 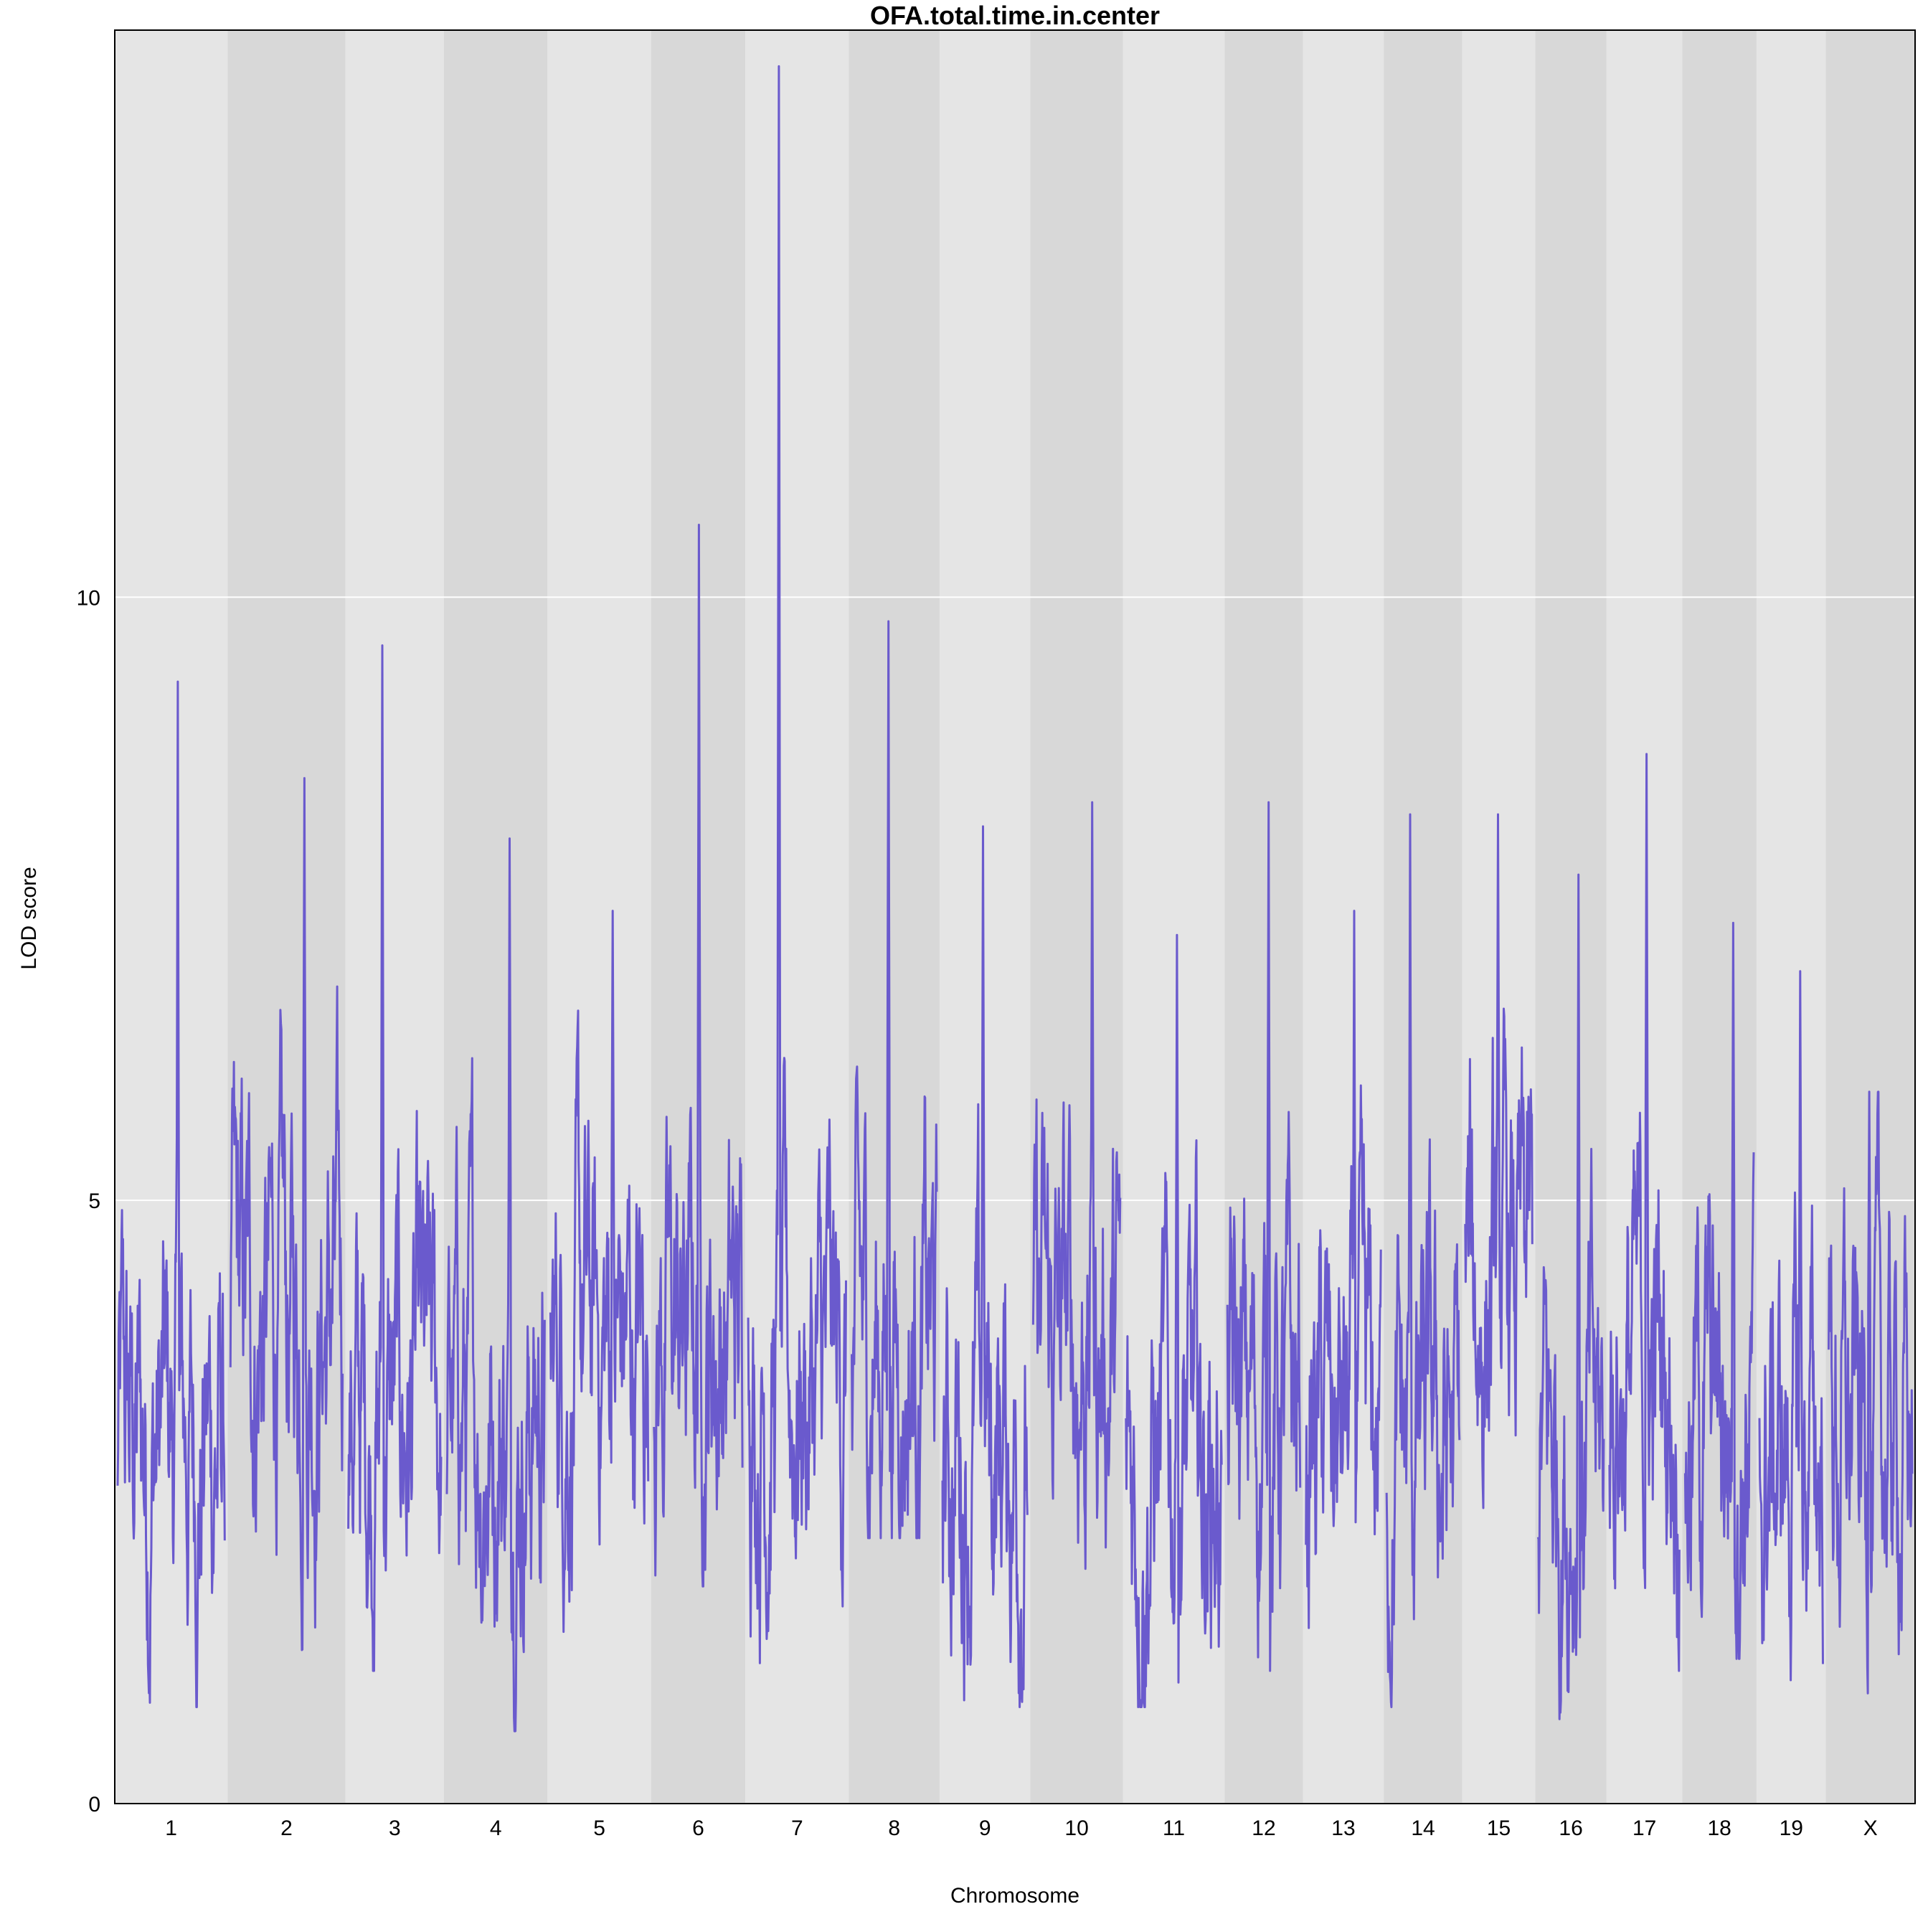 I want to click on x-tick-label: X, so click(x=1870, y=1828).